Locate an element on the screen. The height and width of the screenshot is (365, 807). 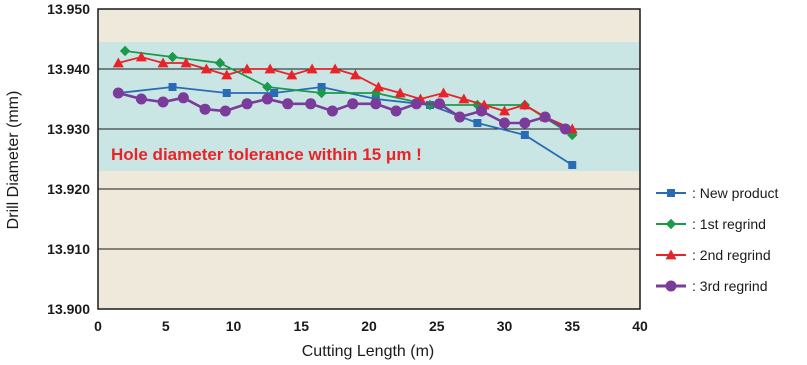
y-axis-ticks: 13.900 13.910 13.920 13.930 13.940 13.950 is located at coordinates (68, 159).